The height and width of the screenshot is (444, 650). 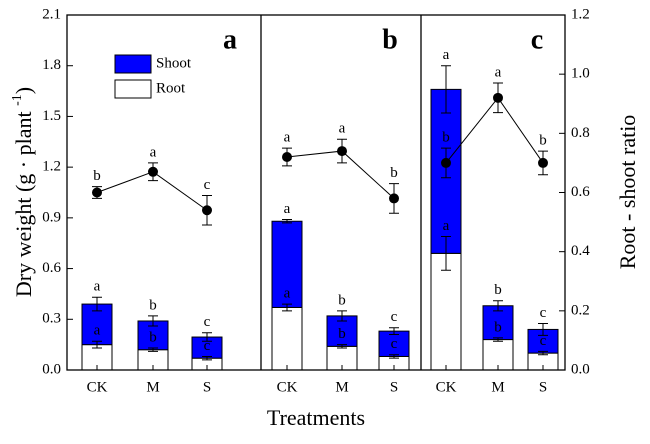 I want to click on y-tick-label: 1.2, so click(x=51, y=167).